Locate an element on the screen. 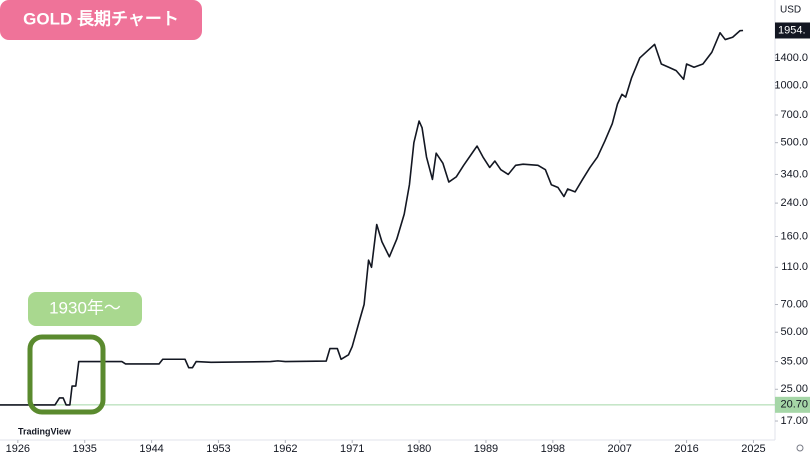 This screenshot has width=810, height=456. watermark: TradingView is located at coordinates (45, 431).